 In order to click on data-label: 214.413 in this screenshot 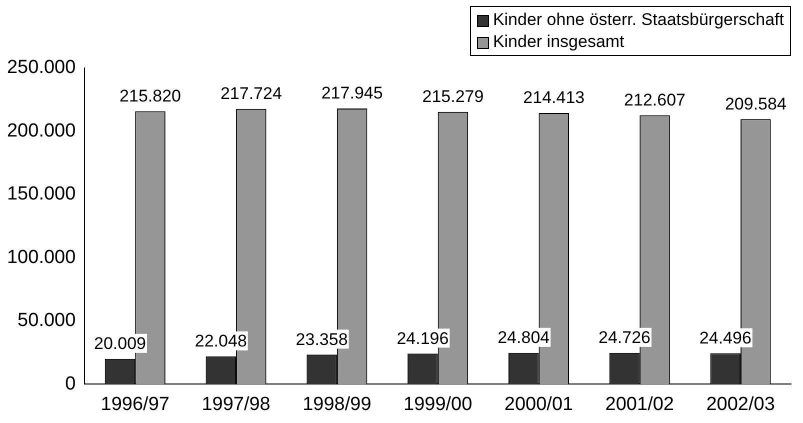, I will do `click(554, 98)`.